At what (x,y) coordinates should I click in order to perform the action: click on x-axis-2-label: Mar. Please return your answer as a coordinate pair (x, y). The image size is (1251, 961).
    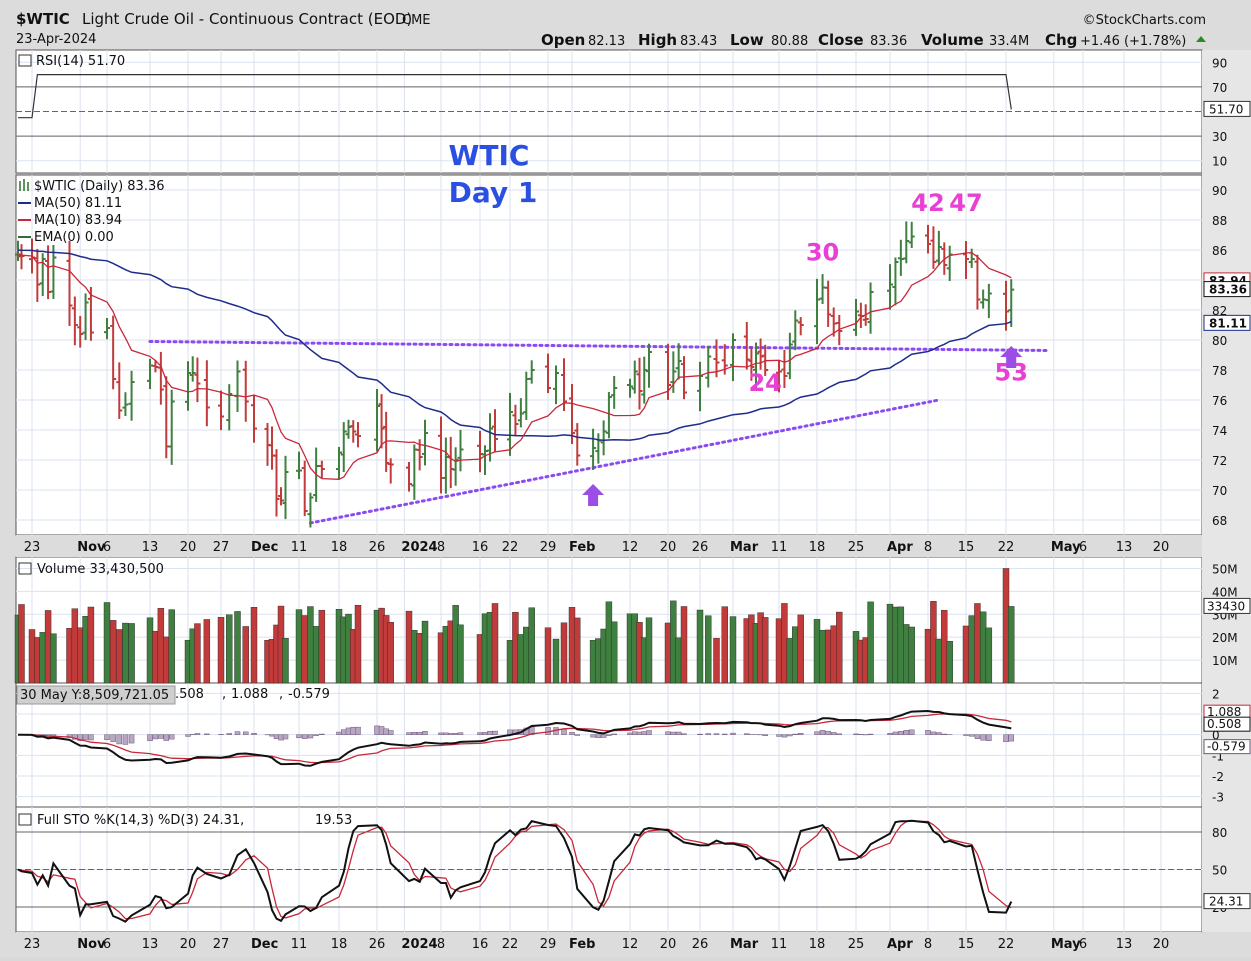
    Looking at the image, I should click on (744, 944).